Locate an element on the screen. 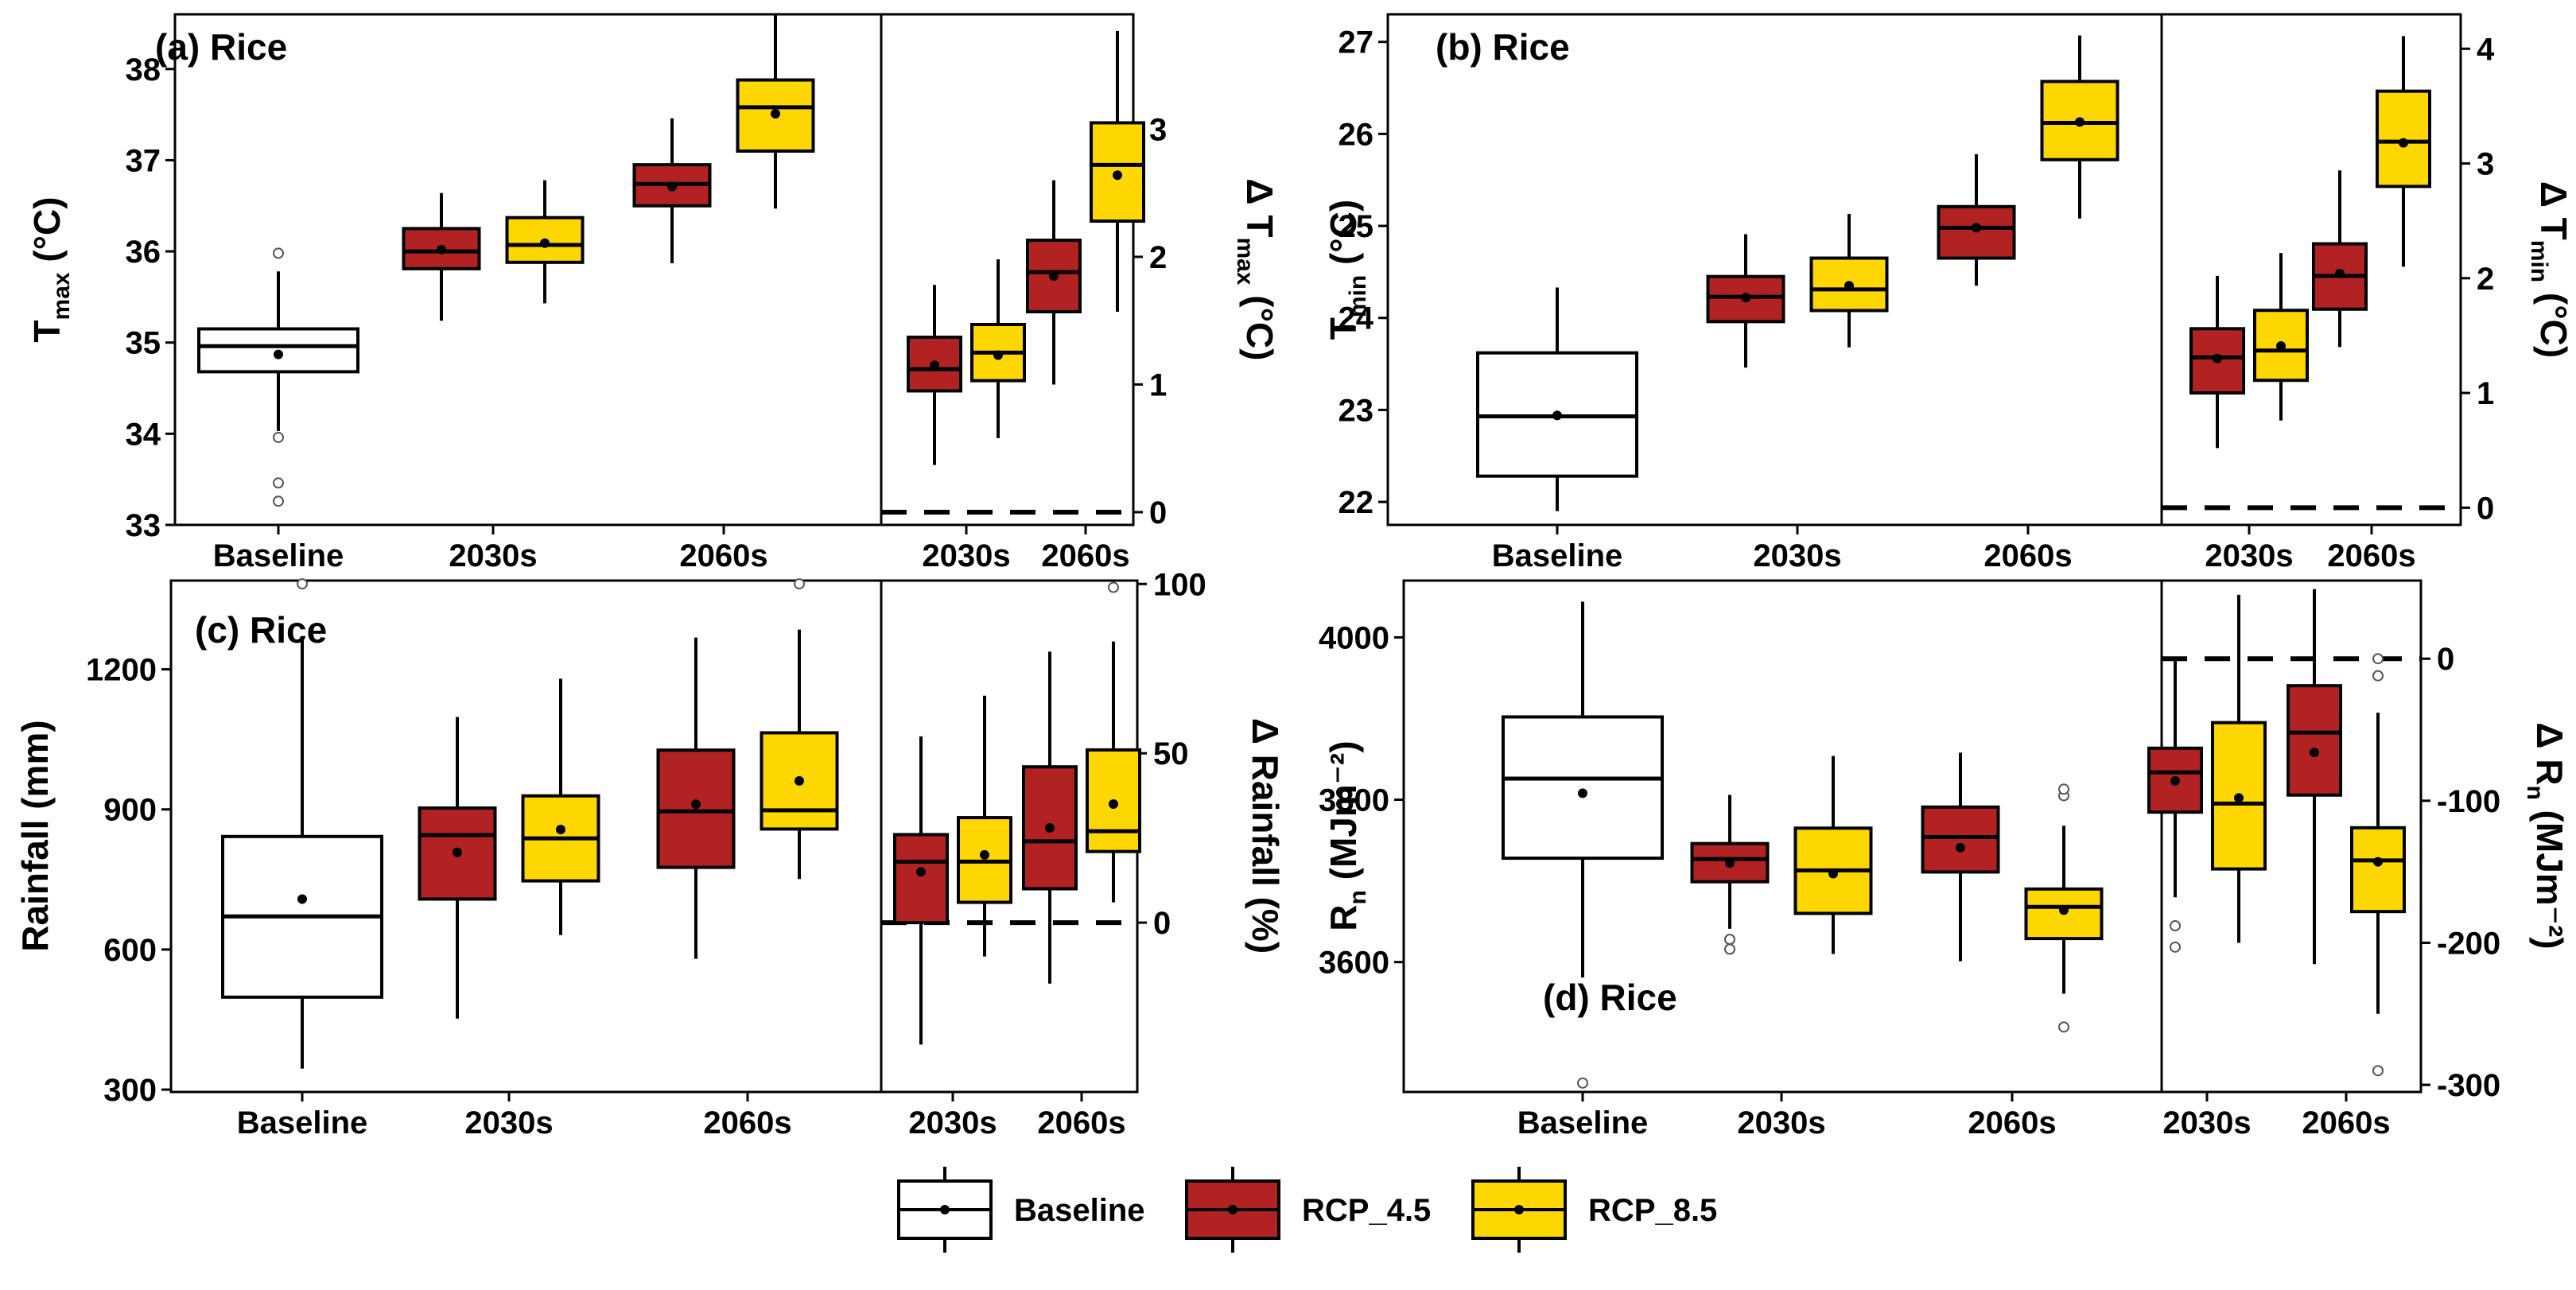 Image resolution: width=2576 pixels, height=1290 pixels. delta-y-axis-title: Δ Rn (MJm⁻²) is located at coordinates (2546, 835).